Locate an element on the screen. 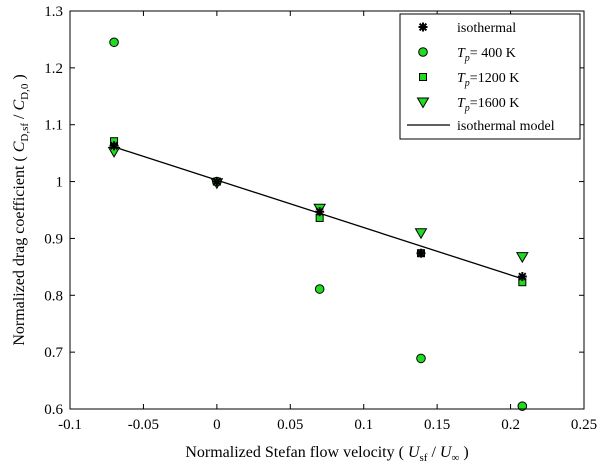  x-tick-label: -0.1 is located at coordinates (70, 425).